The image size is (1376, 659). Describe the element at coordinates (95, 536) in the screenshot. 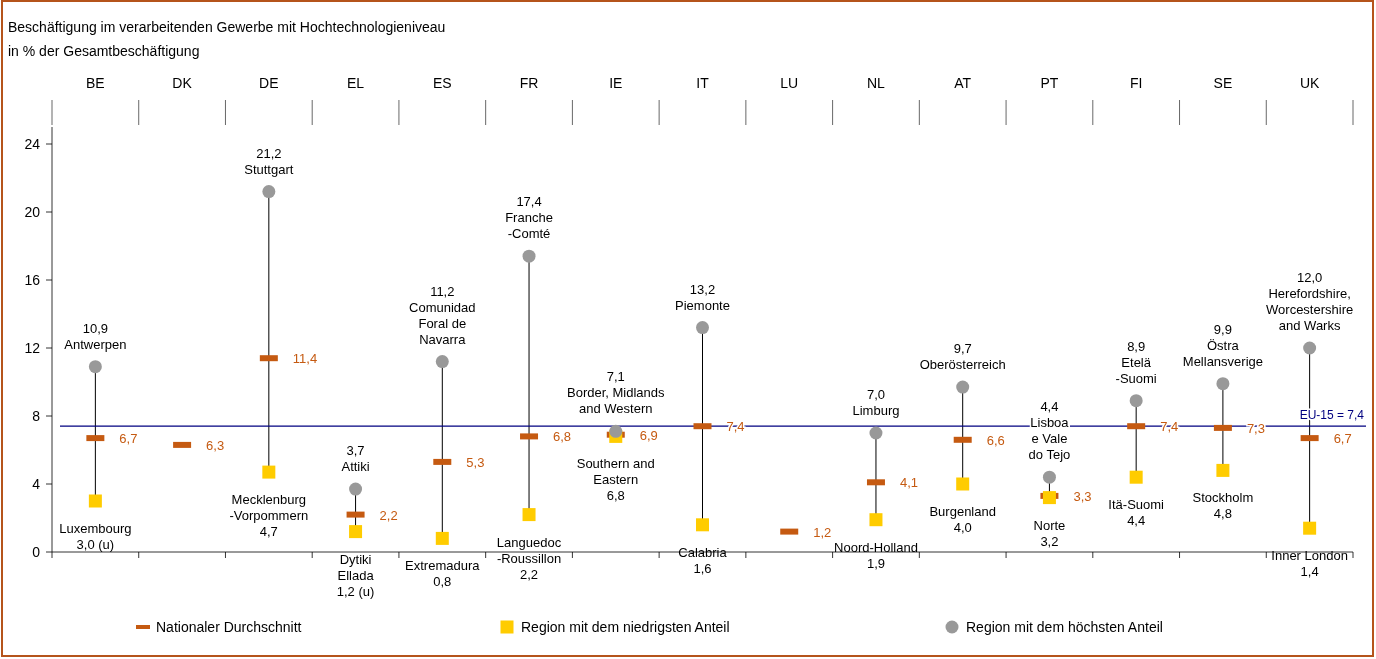

I see `data-label: Luxembourg 3,0 (u)` at that location.